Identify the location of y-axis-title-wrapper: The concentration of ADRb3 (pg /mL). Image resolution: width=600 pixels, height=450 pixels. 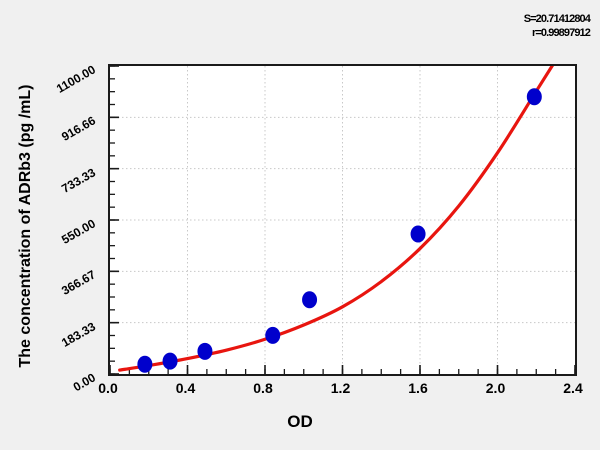
(26, 226).